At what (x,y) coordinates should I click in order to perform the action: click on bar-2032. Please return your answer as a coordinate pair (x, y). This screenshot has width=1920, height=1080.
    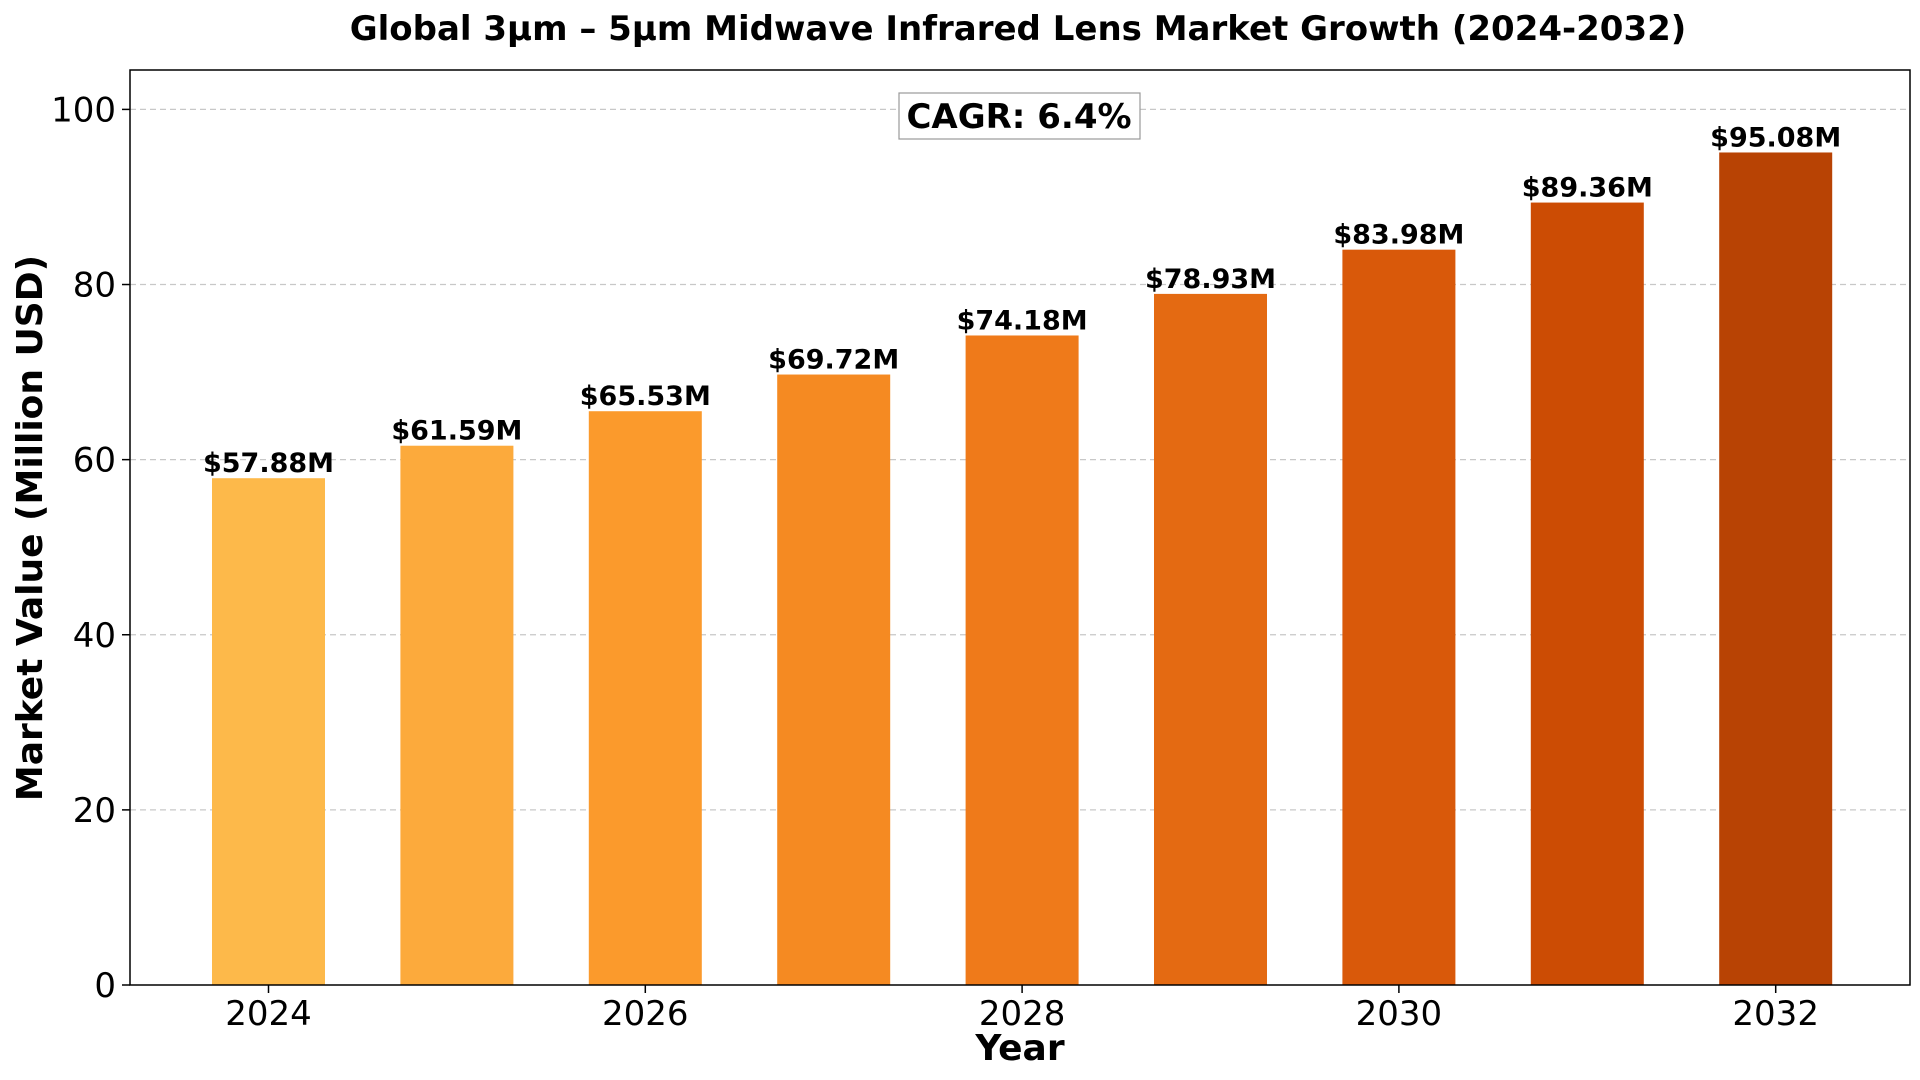
    Looking at the image, I should click on (1776, 569).